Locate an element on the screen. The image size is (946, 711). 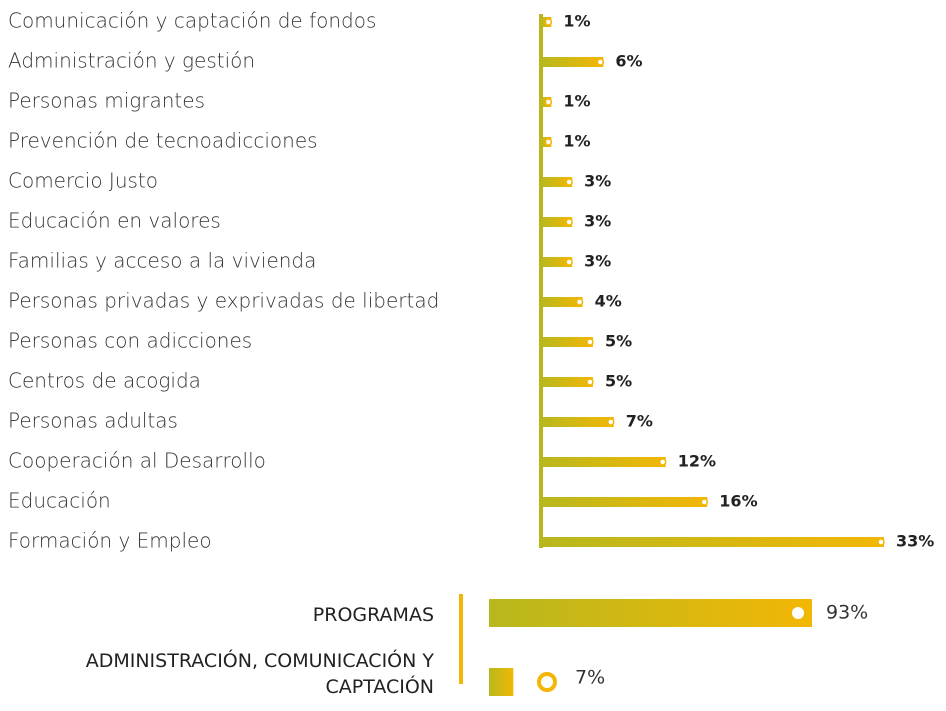
category-label: Familias y acceso a la vivienda is located at coordinates (162, 261).